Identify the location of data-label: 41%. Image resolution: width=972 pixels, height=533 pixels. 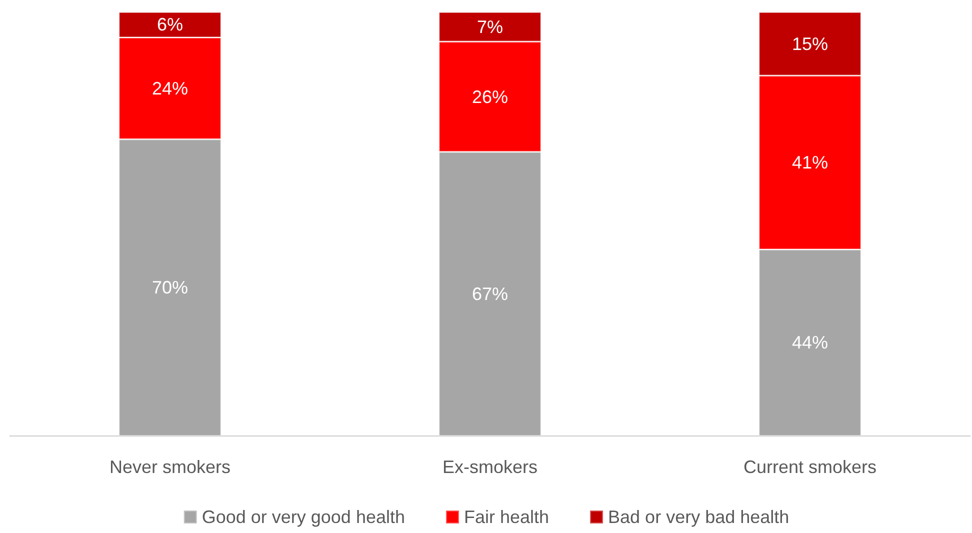
(810, 162).